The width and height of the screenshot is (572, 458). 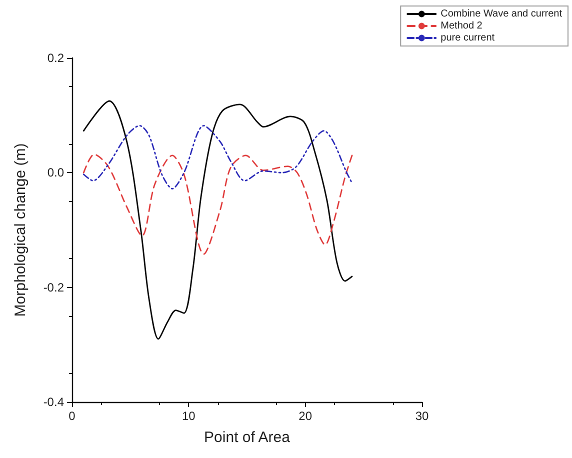 I want to click on y-tick-label: -0.2, so click(x=53, y=287).